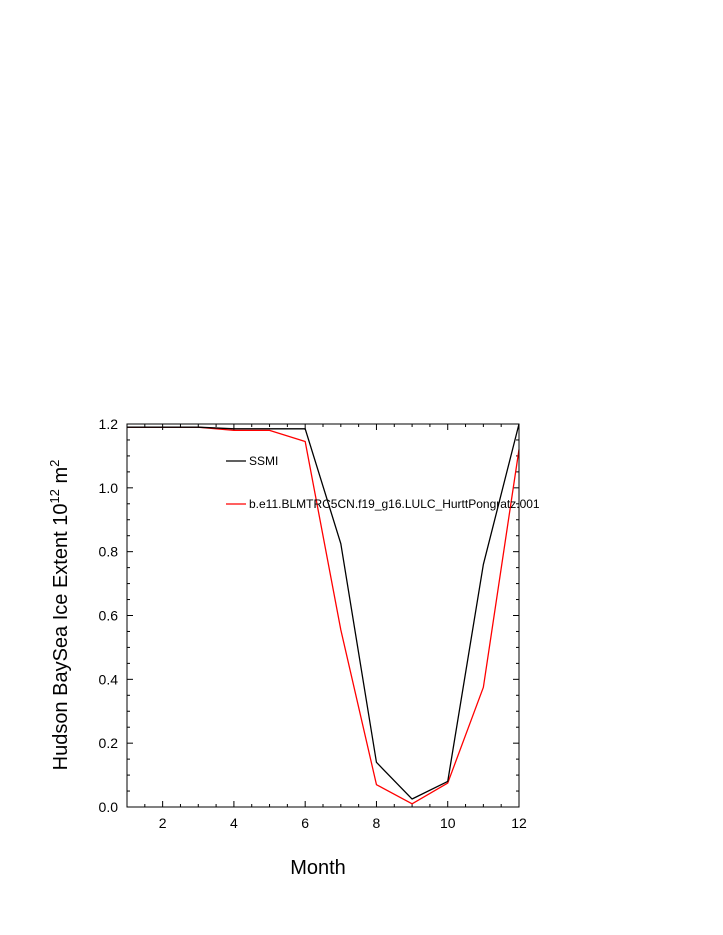 Image resolution: width=723 pixels, height=935 pixels. I want to click on y-axis-title-unit-exponent: 2, so click(54, 463).